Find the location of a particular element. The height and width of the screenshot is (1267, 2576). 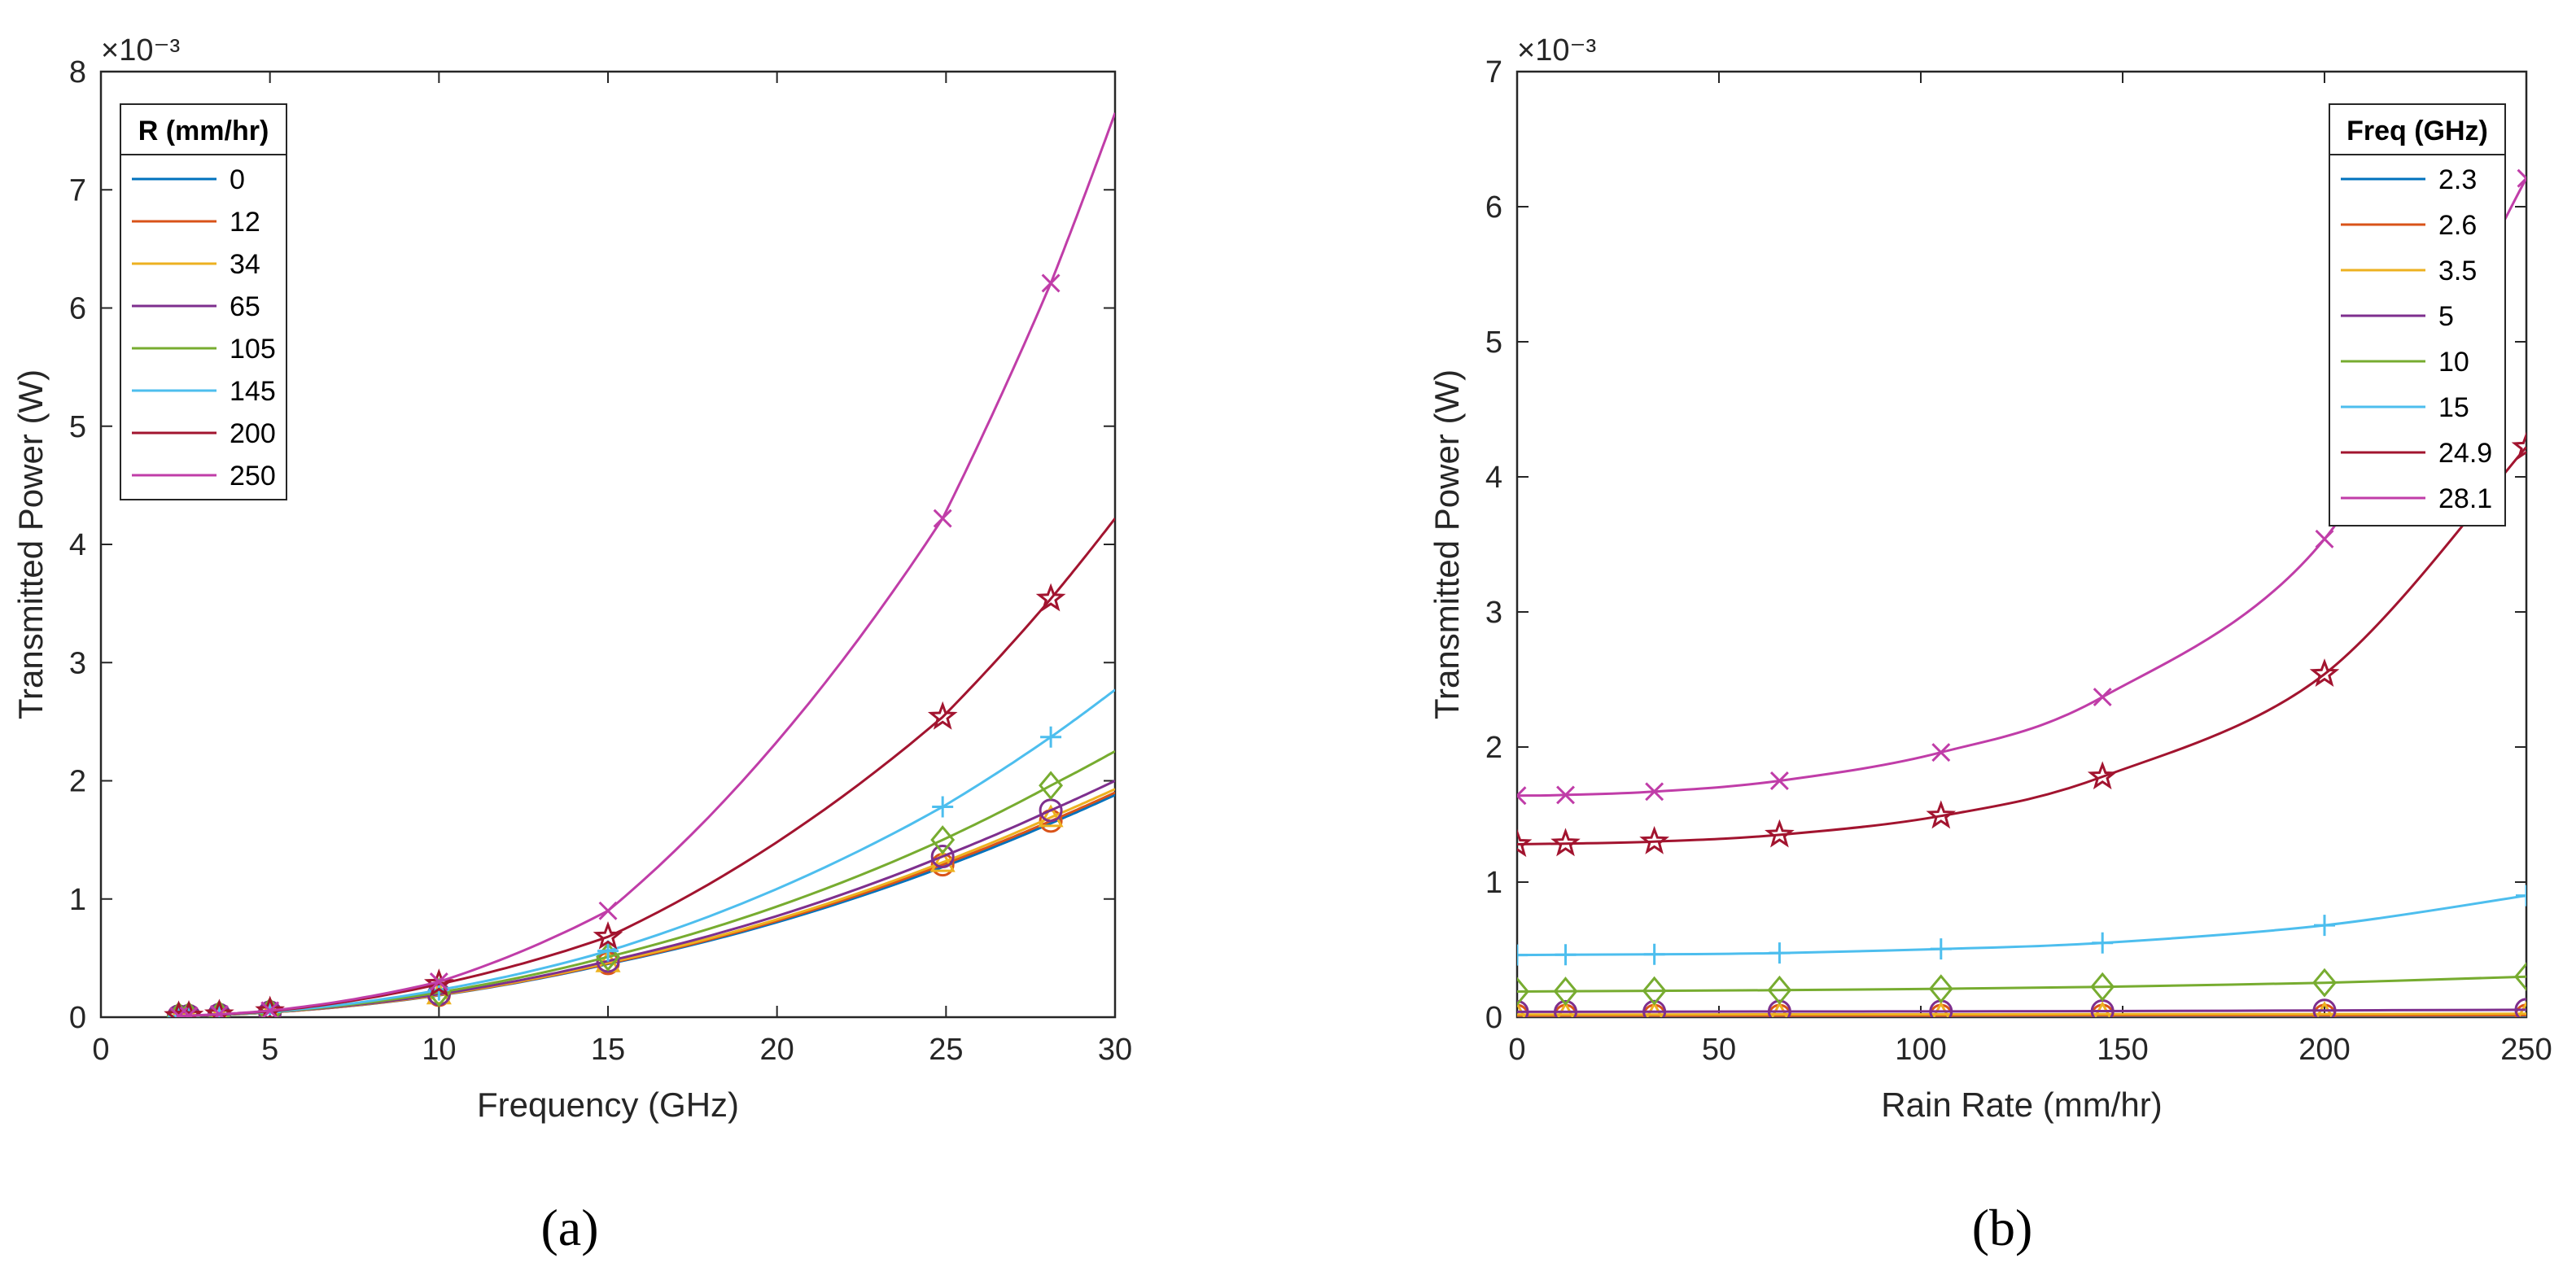

x-tick-label: 30 is located at coordinates (1115, 1050).